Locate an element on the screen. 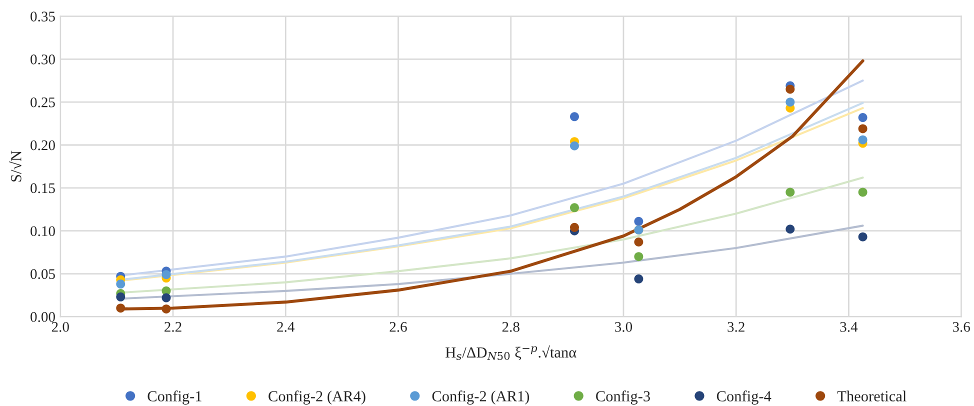 Image resolution: width=974 pixels, height=406 pixels. y-tick-label: 0.35 is located at coordinates (42, 17).